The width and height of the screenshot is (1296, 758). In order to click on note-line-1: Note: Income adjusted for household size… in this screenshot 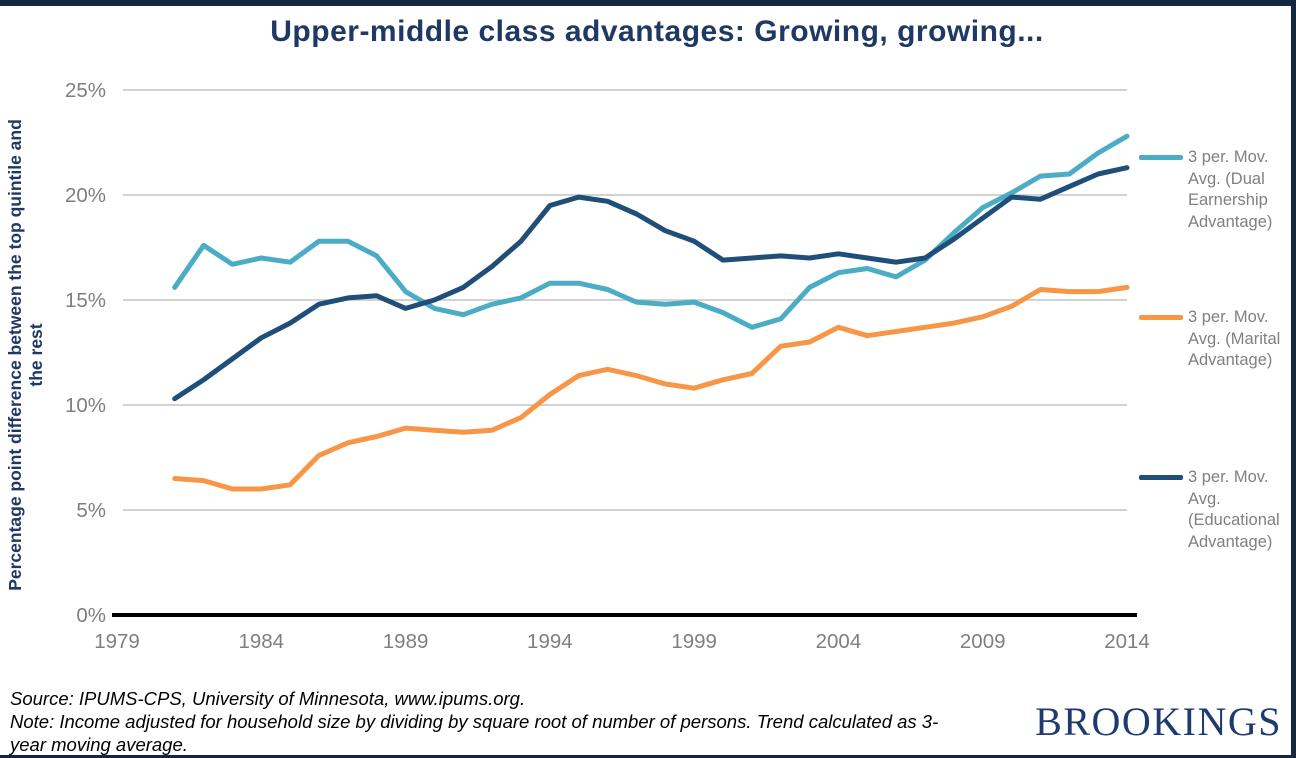, I will do `click(474, 721)`.